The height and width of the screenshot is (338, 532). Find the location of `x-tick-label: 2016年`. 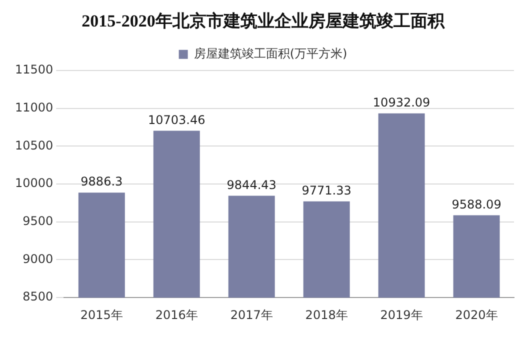

x-tick-label: 2016年 is located at coordinates (176, 315).